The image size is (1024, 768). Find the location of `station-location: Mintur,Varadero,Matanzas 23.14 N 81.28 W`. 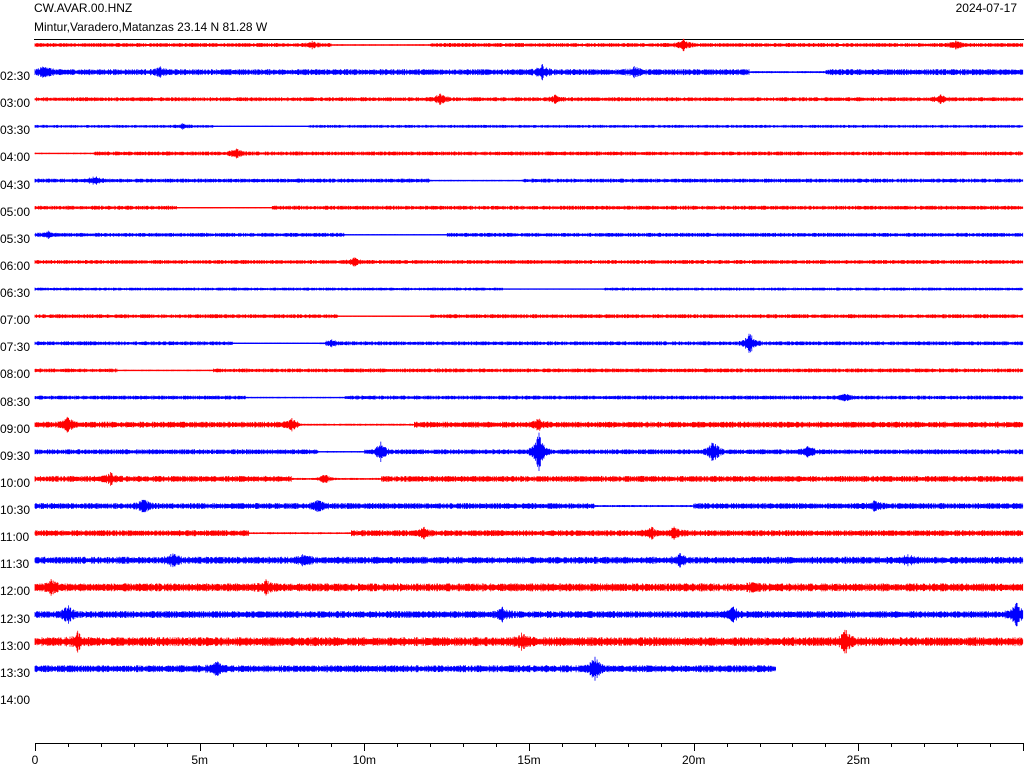

station-location: Mintur,Varadero,Matanzas 23.14 N 81.28 W is located at coordinates (151, 27).